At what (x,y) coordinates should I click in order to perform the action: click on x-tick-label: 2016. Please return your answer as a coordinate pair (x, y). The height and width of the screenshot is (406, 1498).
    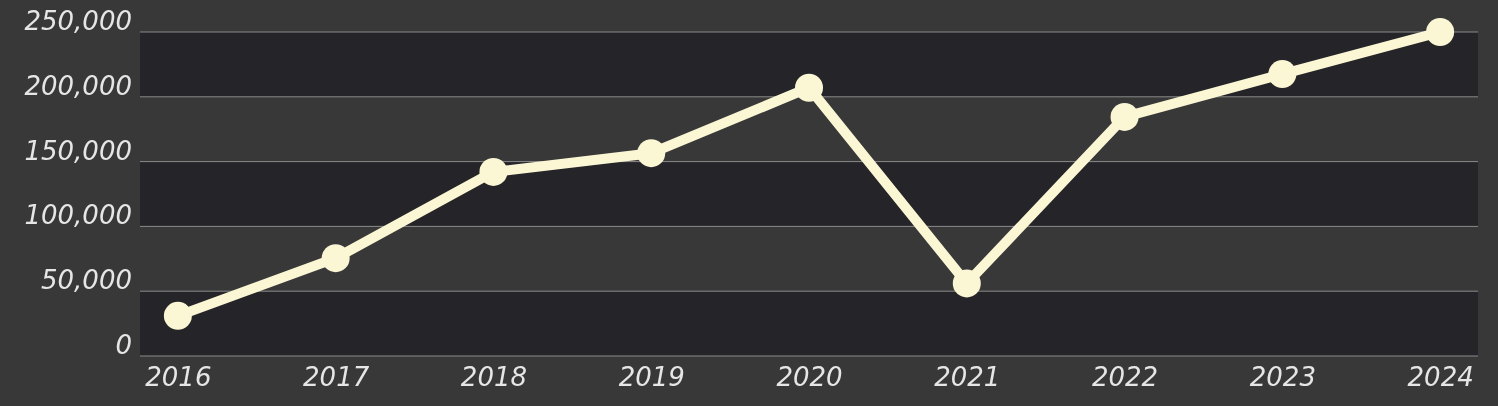
    Looking at the image, I should click on (178, 377).